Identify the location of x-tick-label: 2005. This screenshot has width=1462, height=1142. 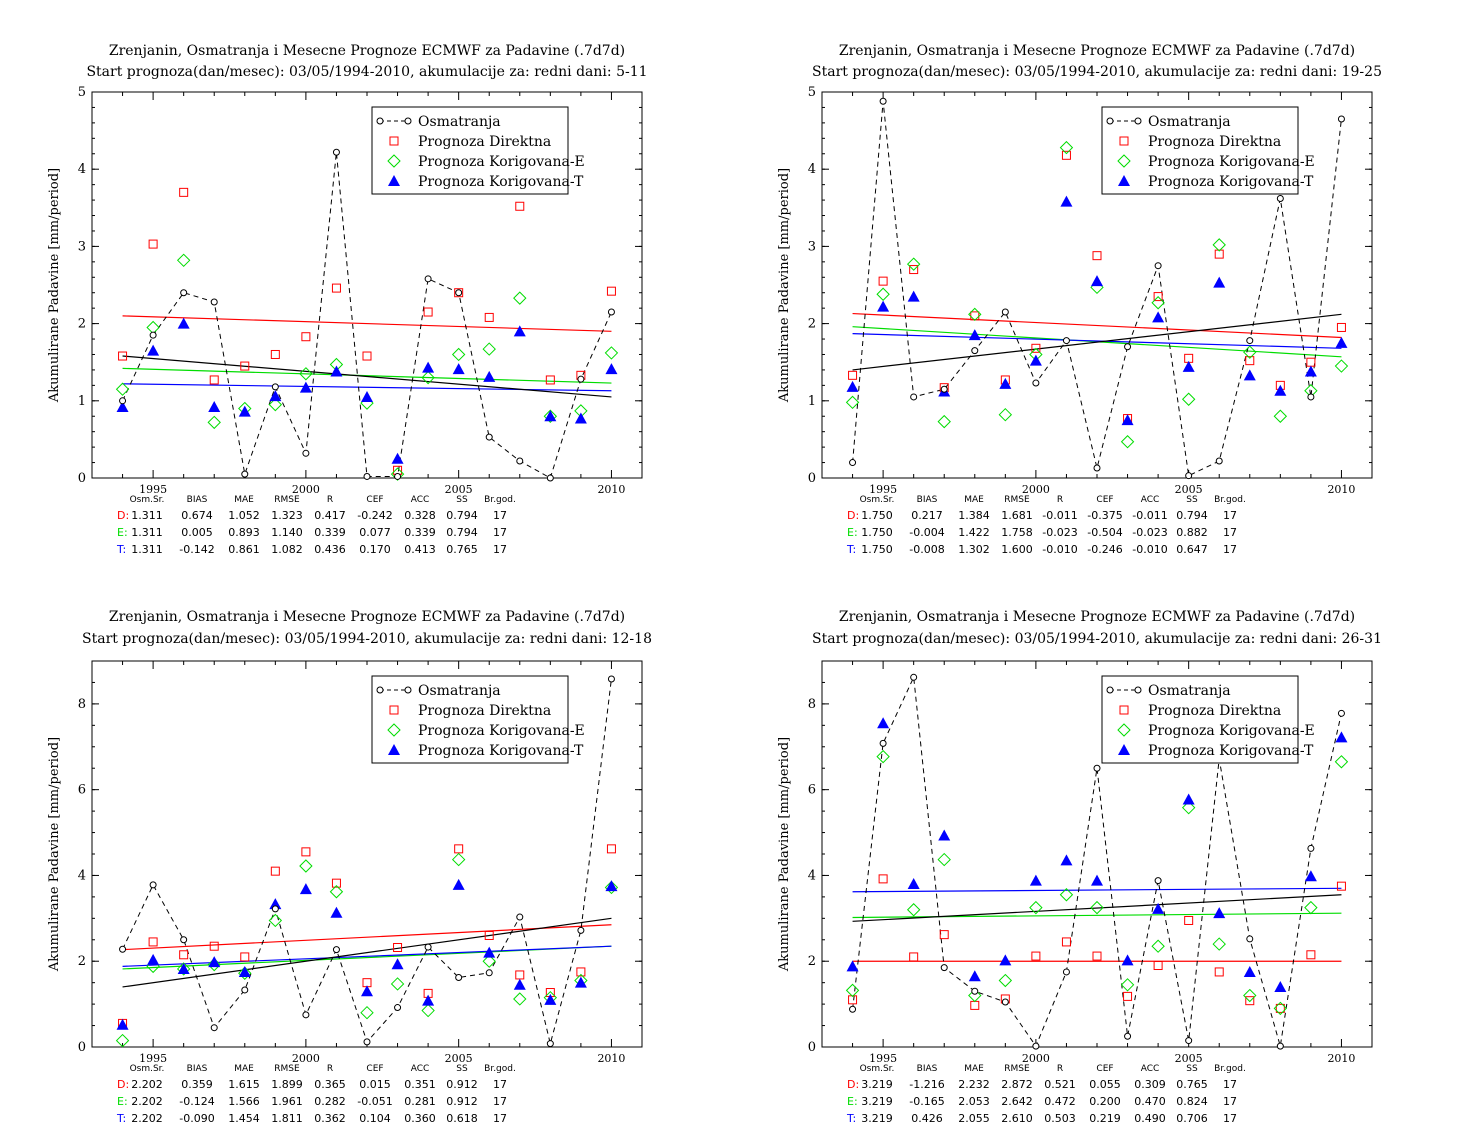
(1189, 1058).